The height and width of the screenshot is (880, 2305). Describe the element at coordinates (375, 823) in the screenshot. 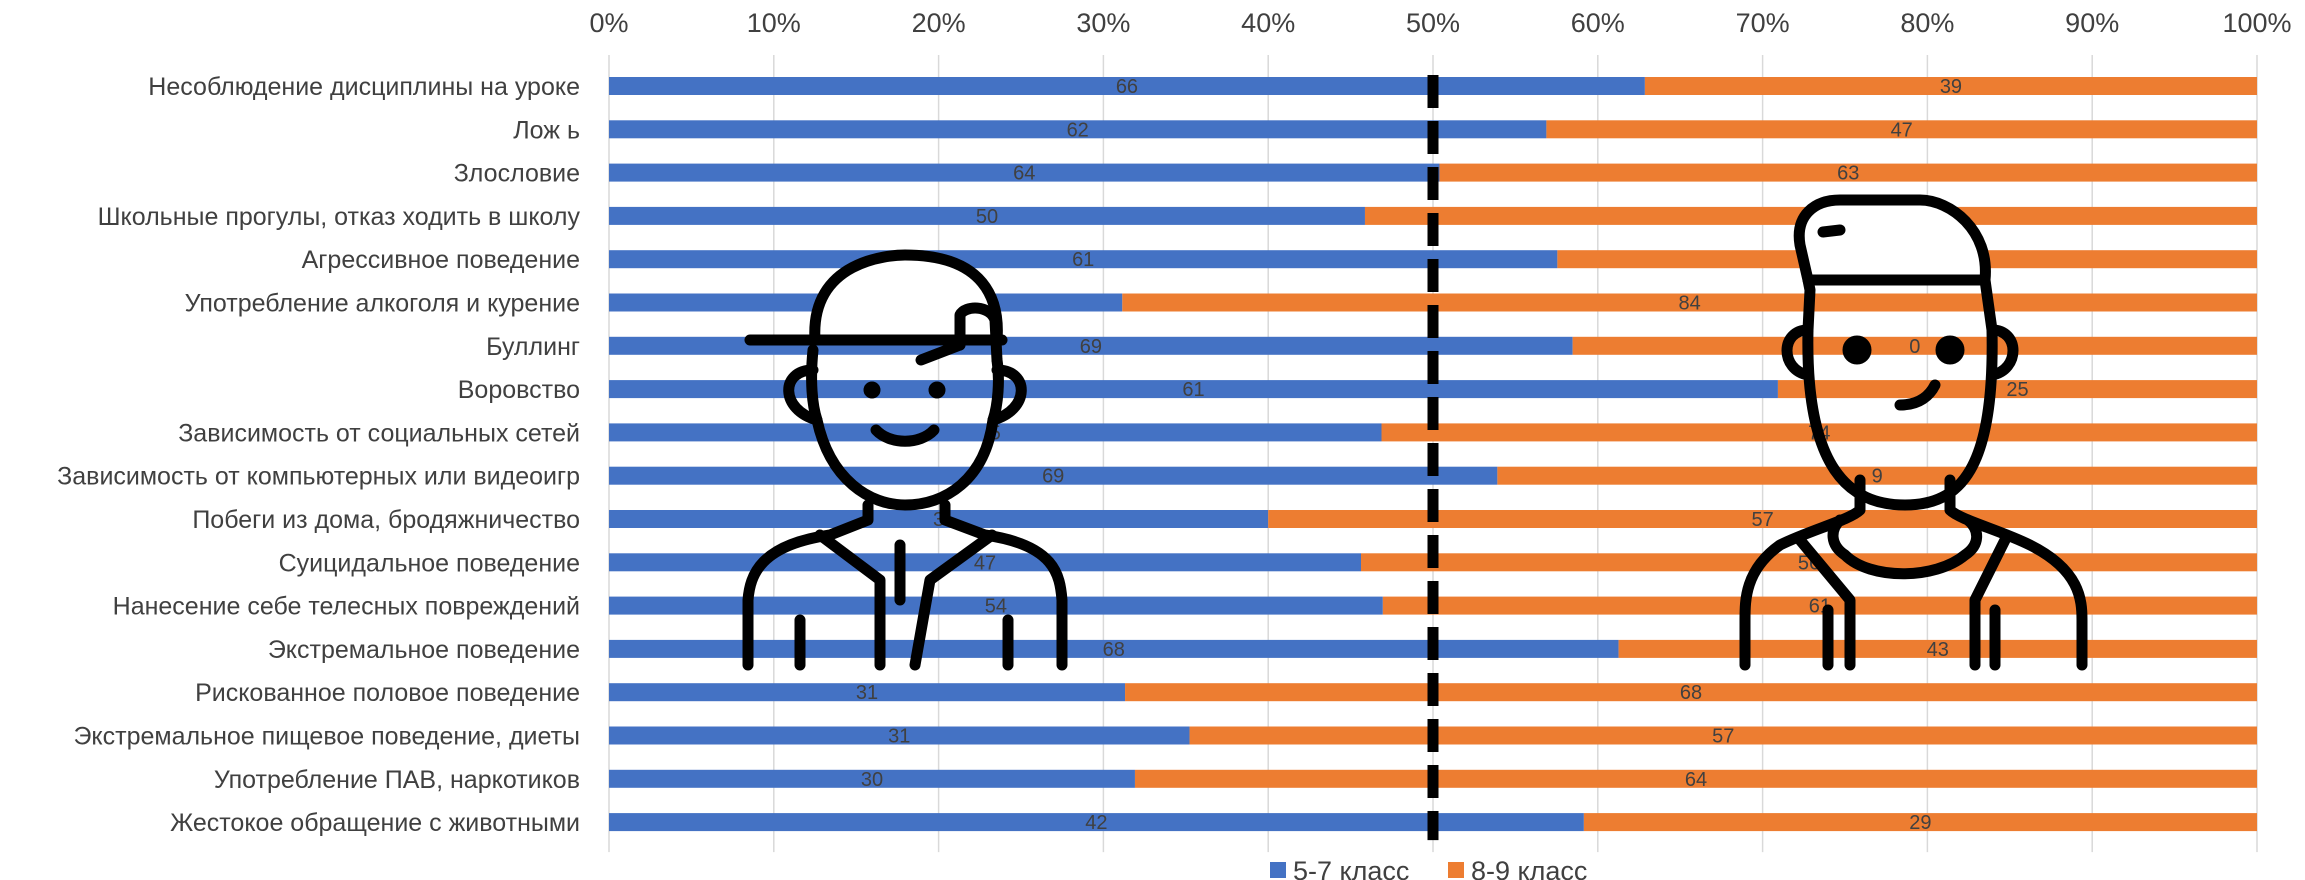

I see `category-label: Жестокое обращение с животными` at that location.